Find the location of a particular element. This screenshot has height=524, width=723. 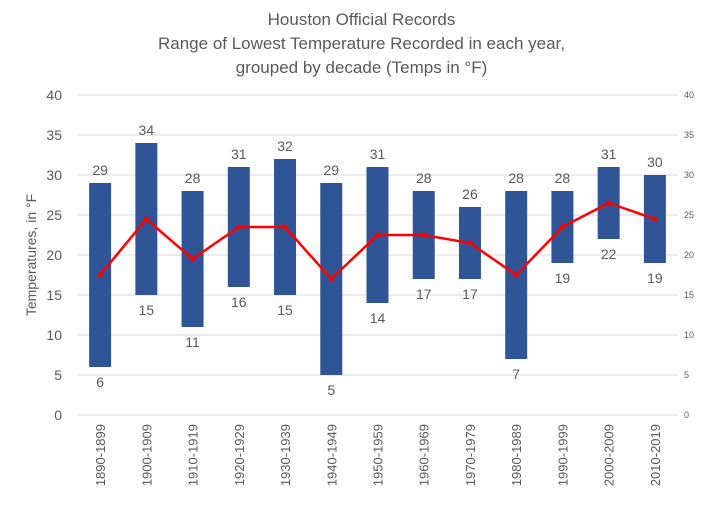

y2-tick-label: 30 is located at coordinates (689, 175).